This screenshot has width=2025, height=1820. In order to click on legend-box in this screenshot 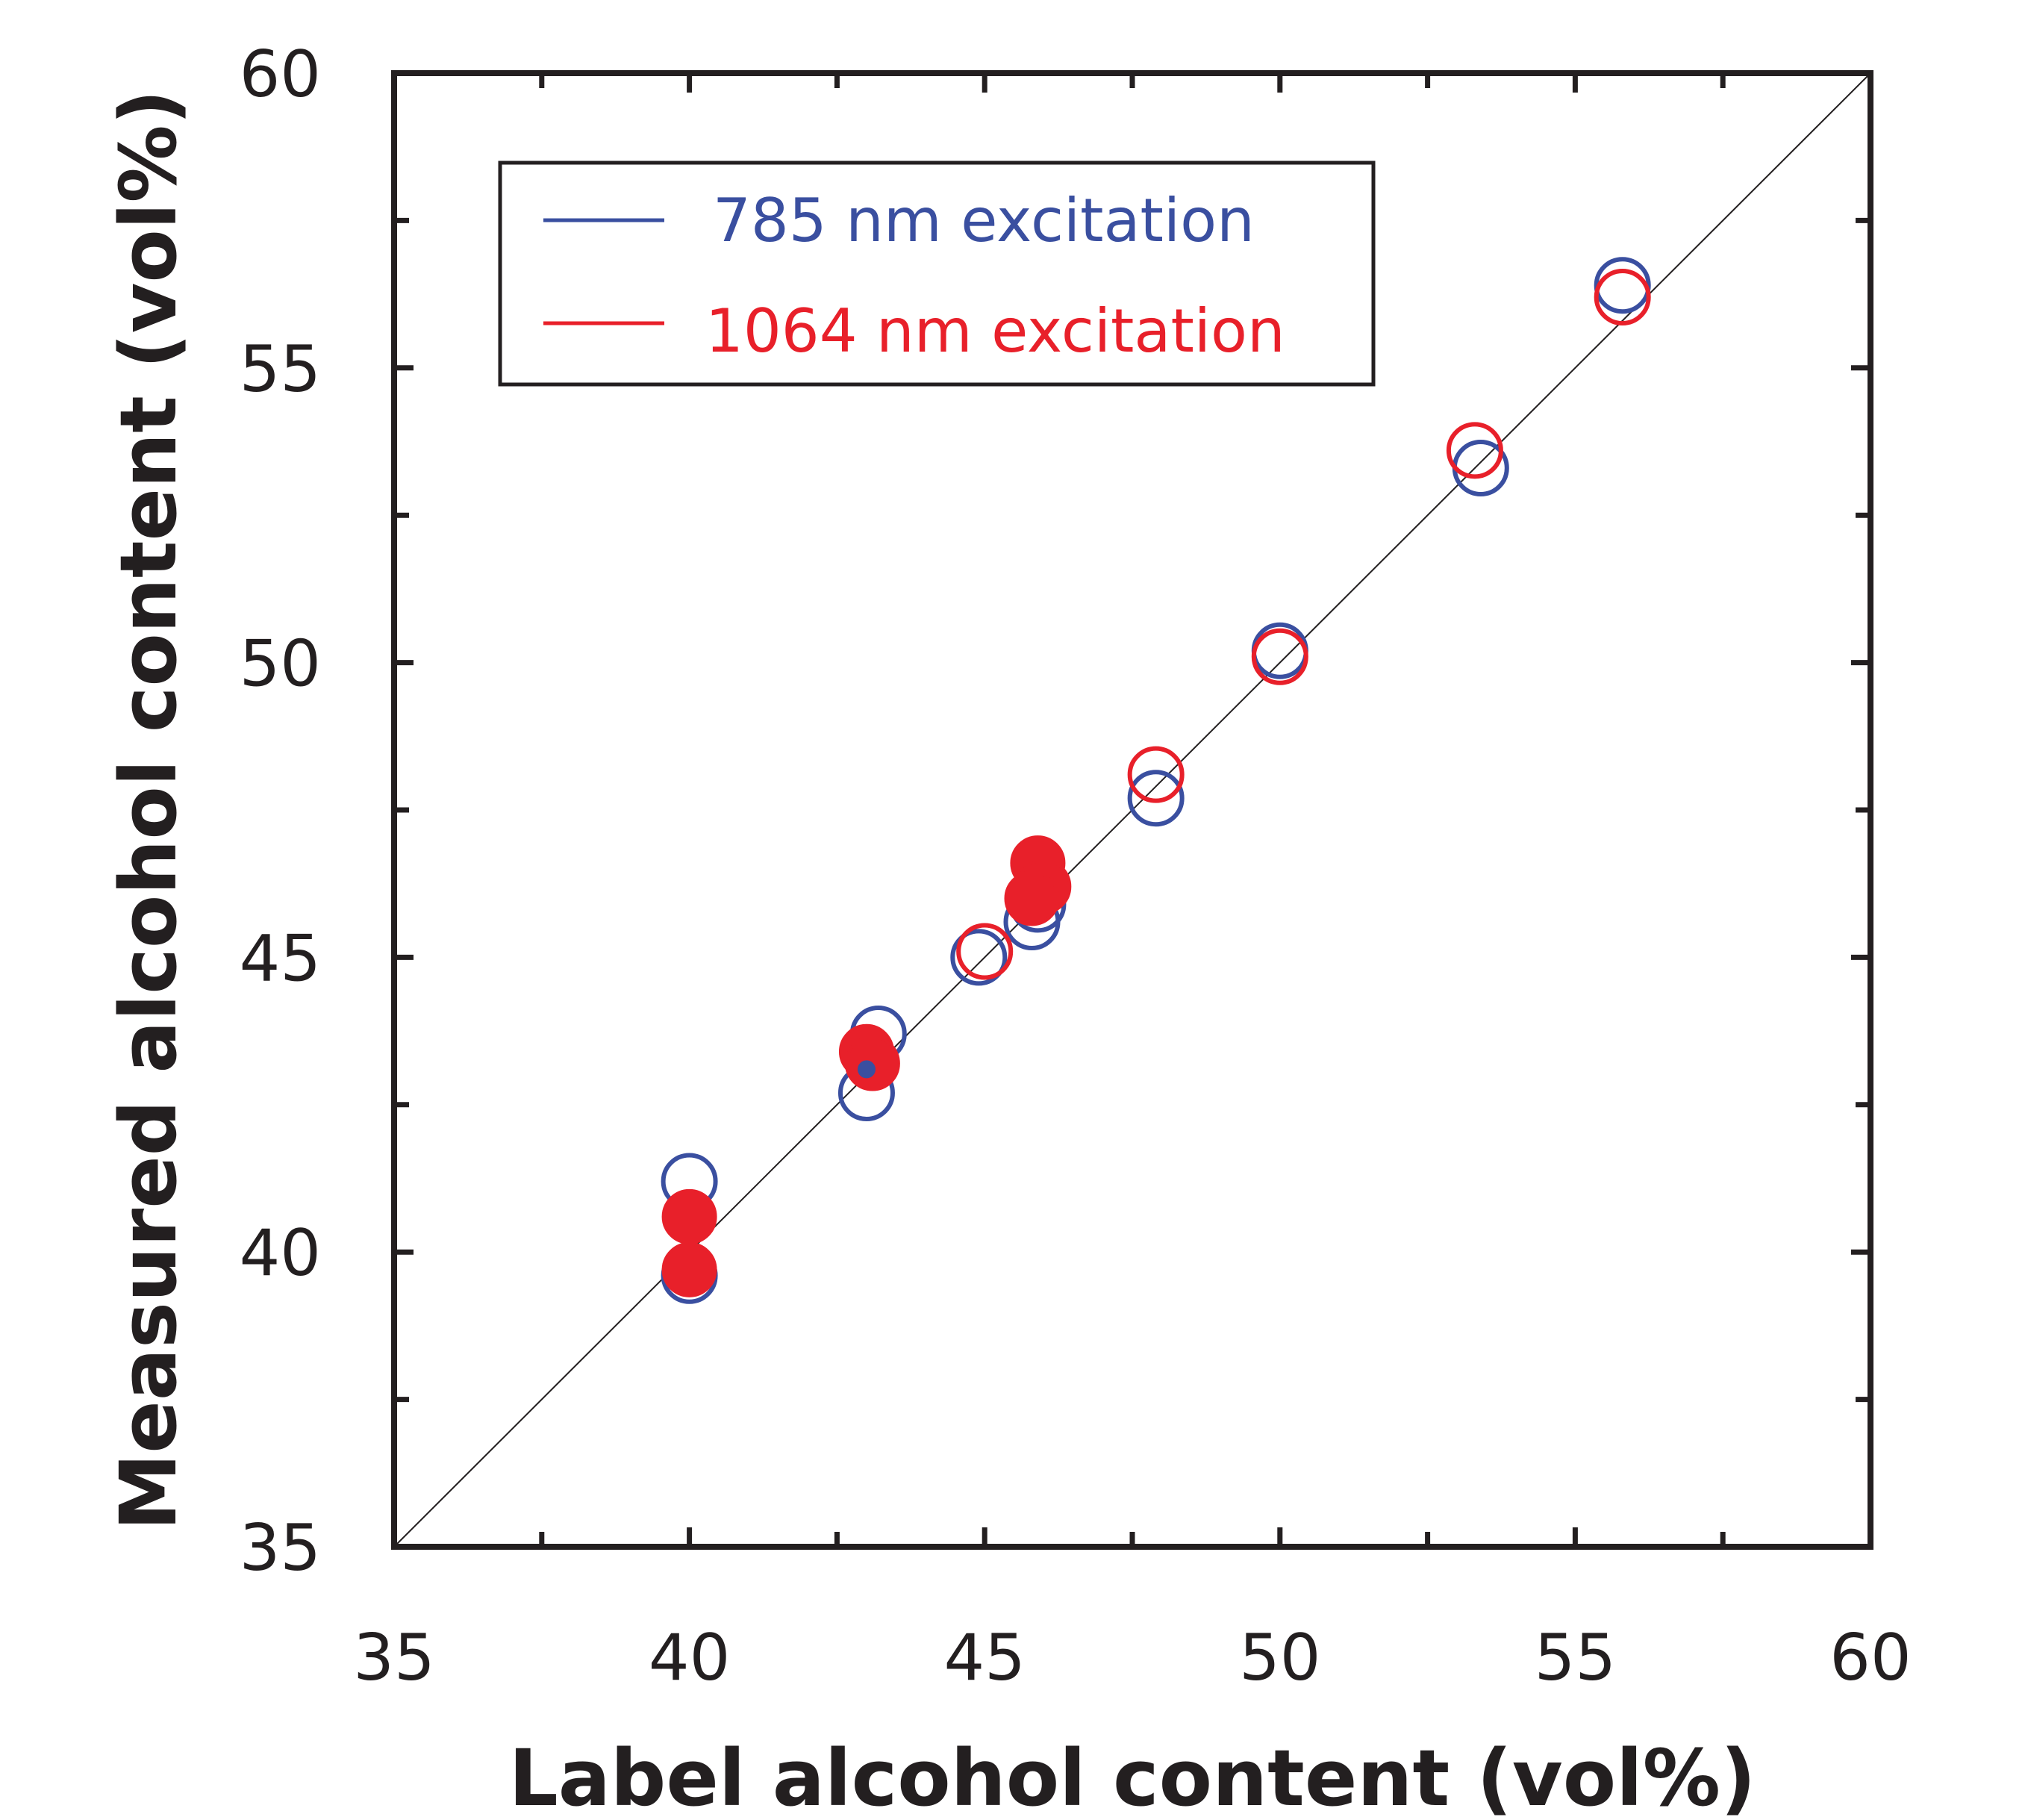, I will do `click(937, 274)`.